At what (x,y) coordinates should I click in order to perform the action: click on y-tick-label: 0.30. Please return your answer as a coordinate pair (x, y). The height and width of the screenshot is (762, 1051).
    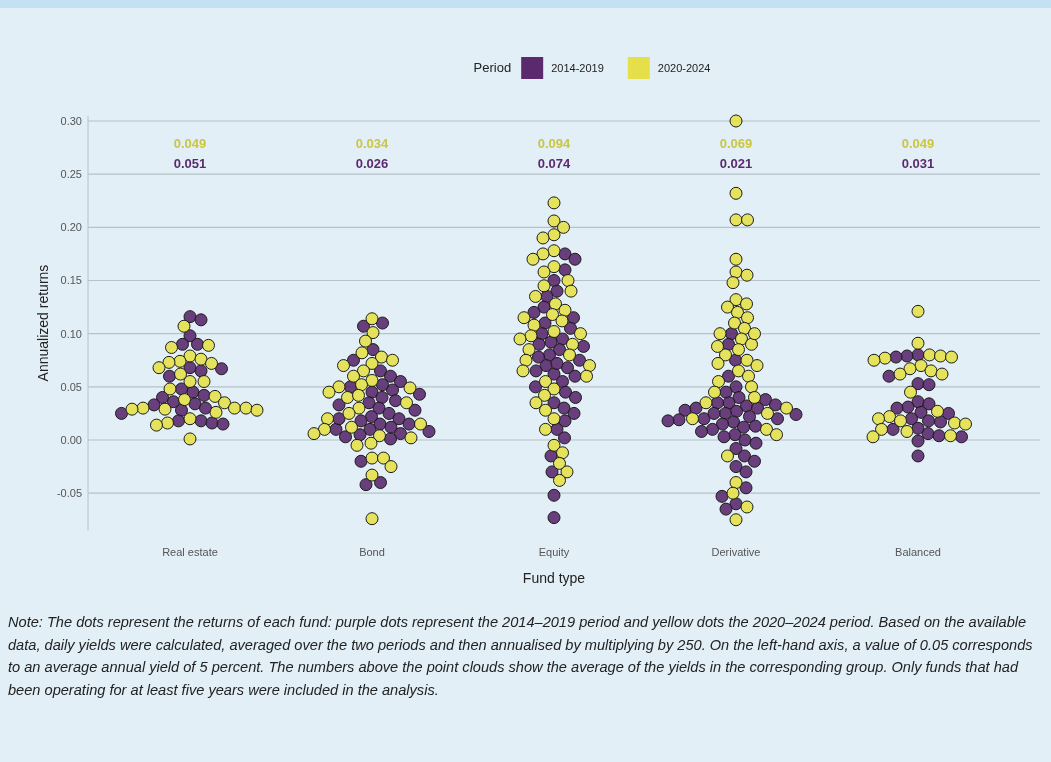
    Looking at the image, I should click on (71, 120).